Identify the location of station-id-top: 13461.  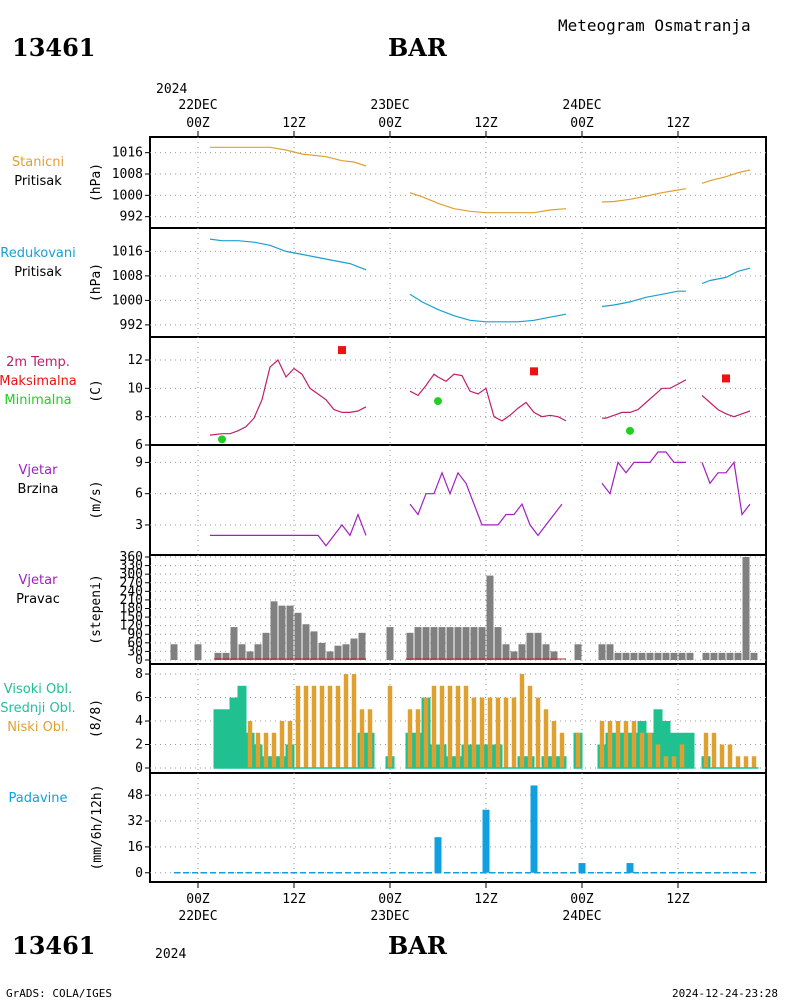
(54, 47).